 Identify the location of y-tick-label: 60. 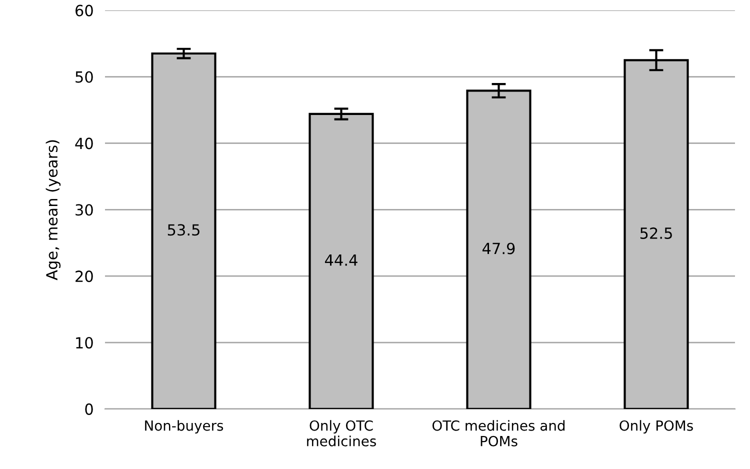
(84, 10).